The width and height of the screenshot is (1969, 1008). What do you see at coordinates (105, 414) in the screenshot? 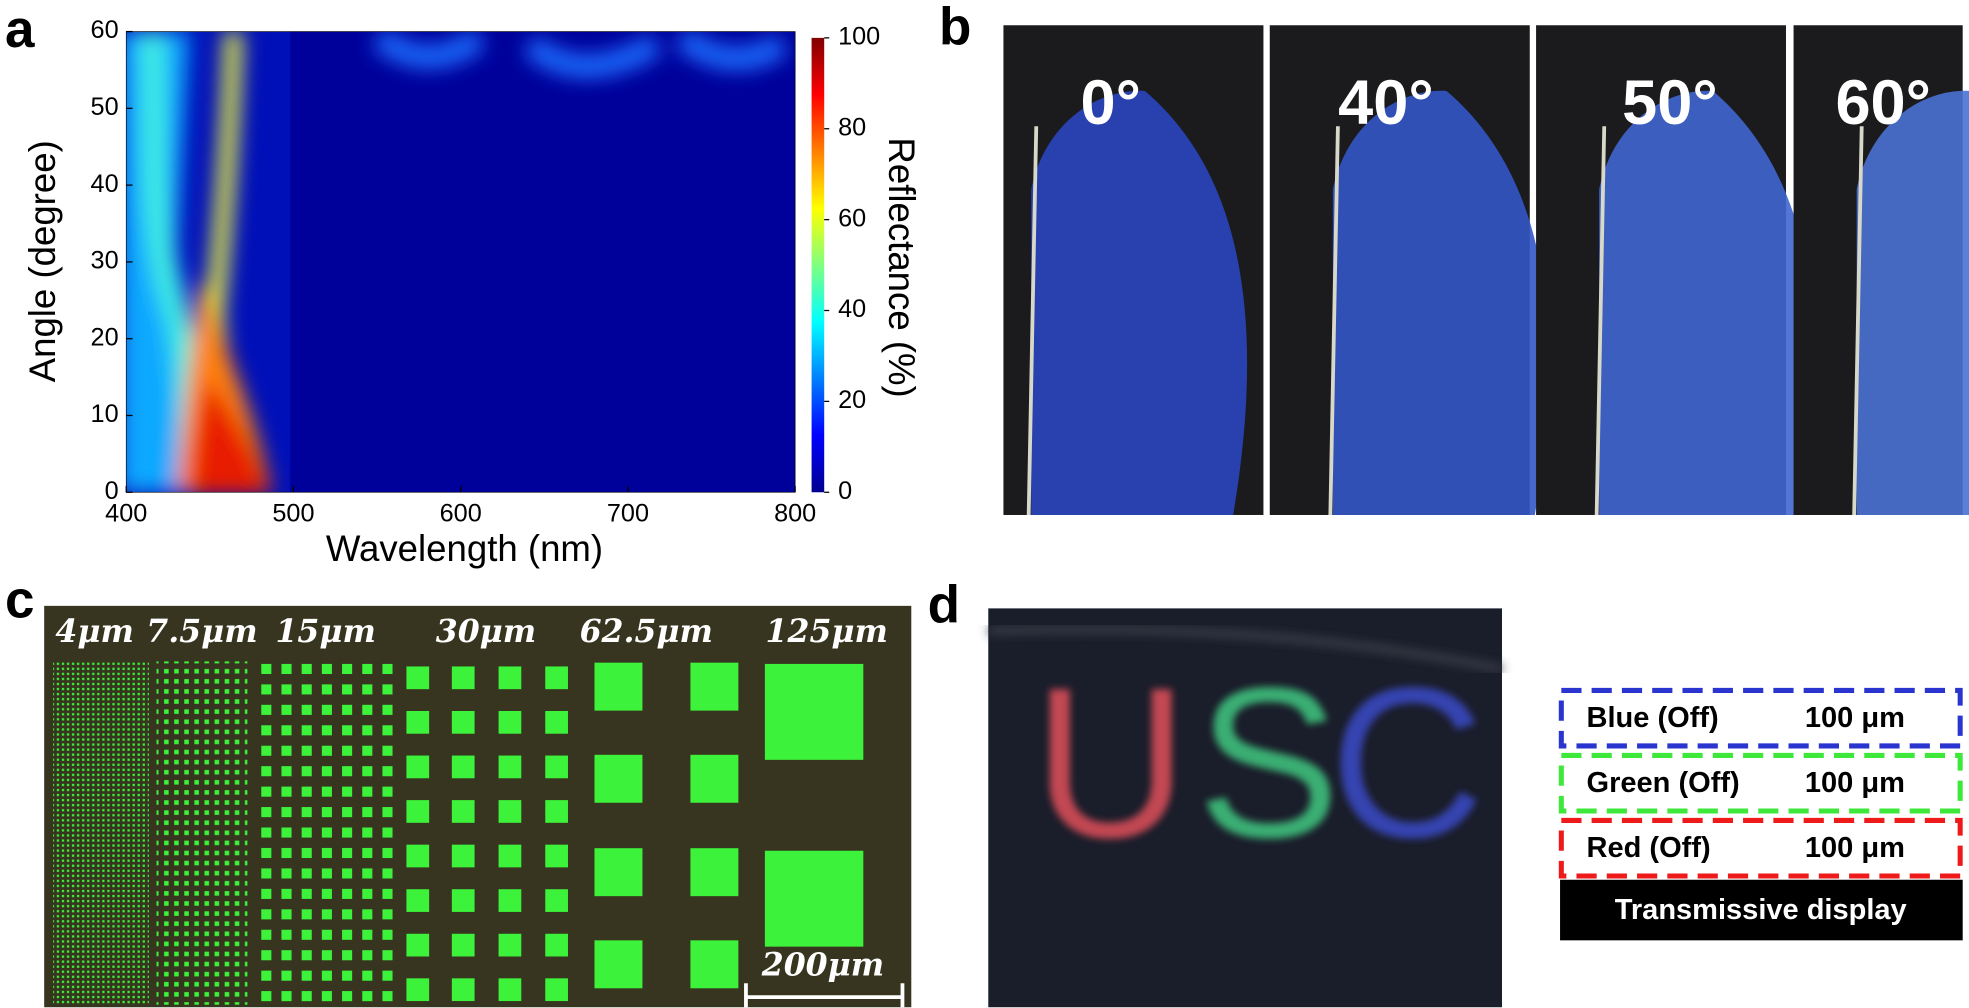
I see `y-tick-label: 10` at bounding box center [105, 414].